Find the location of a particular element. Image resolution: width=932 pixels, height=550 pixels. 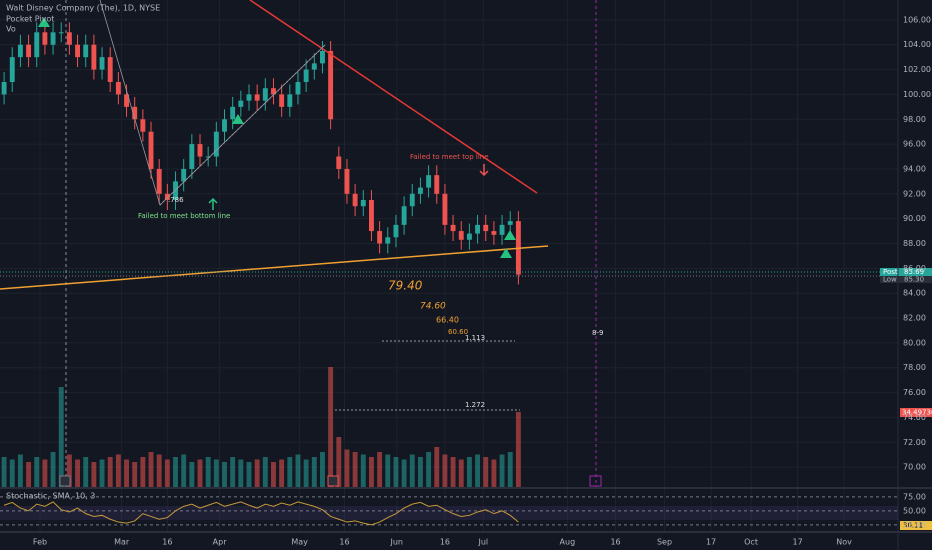

price-tag is located at coordinates (906, 279).